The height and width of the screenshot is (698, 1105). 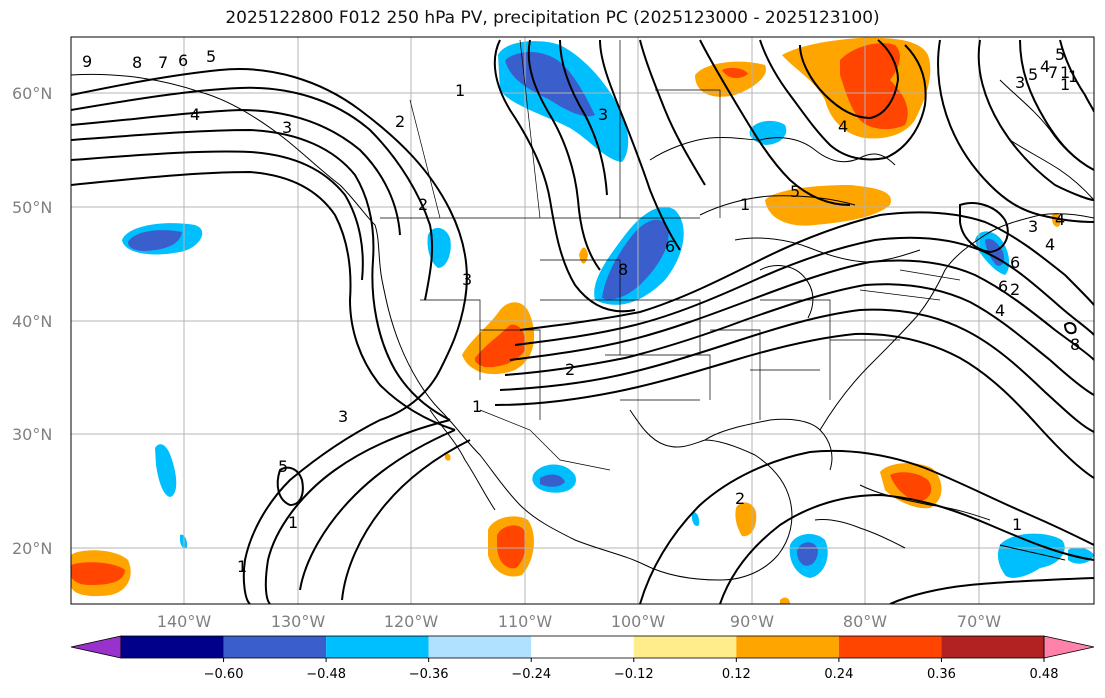 What do you see at coordinates (752, 621) in the screenshot?
I see `lon-label: 90°W` at bounding box center [752, 621].